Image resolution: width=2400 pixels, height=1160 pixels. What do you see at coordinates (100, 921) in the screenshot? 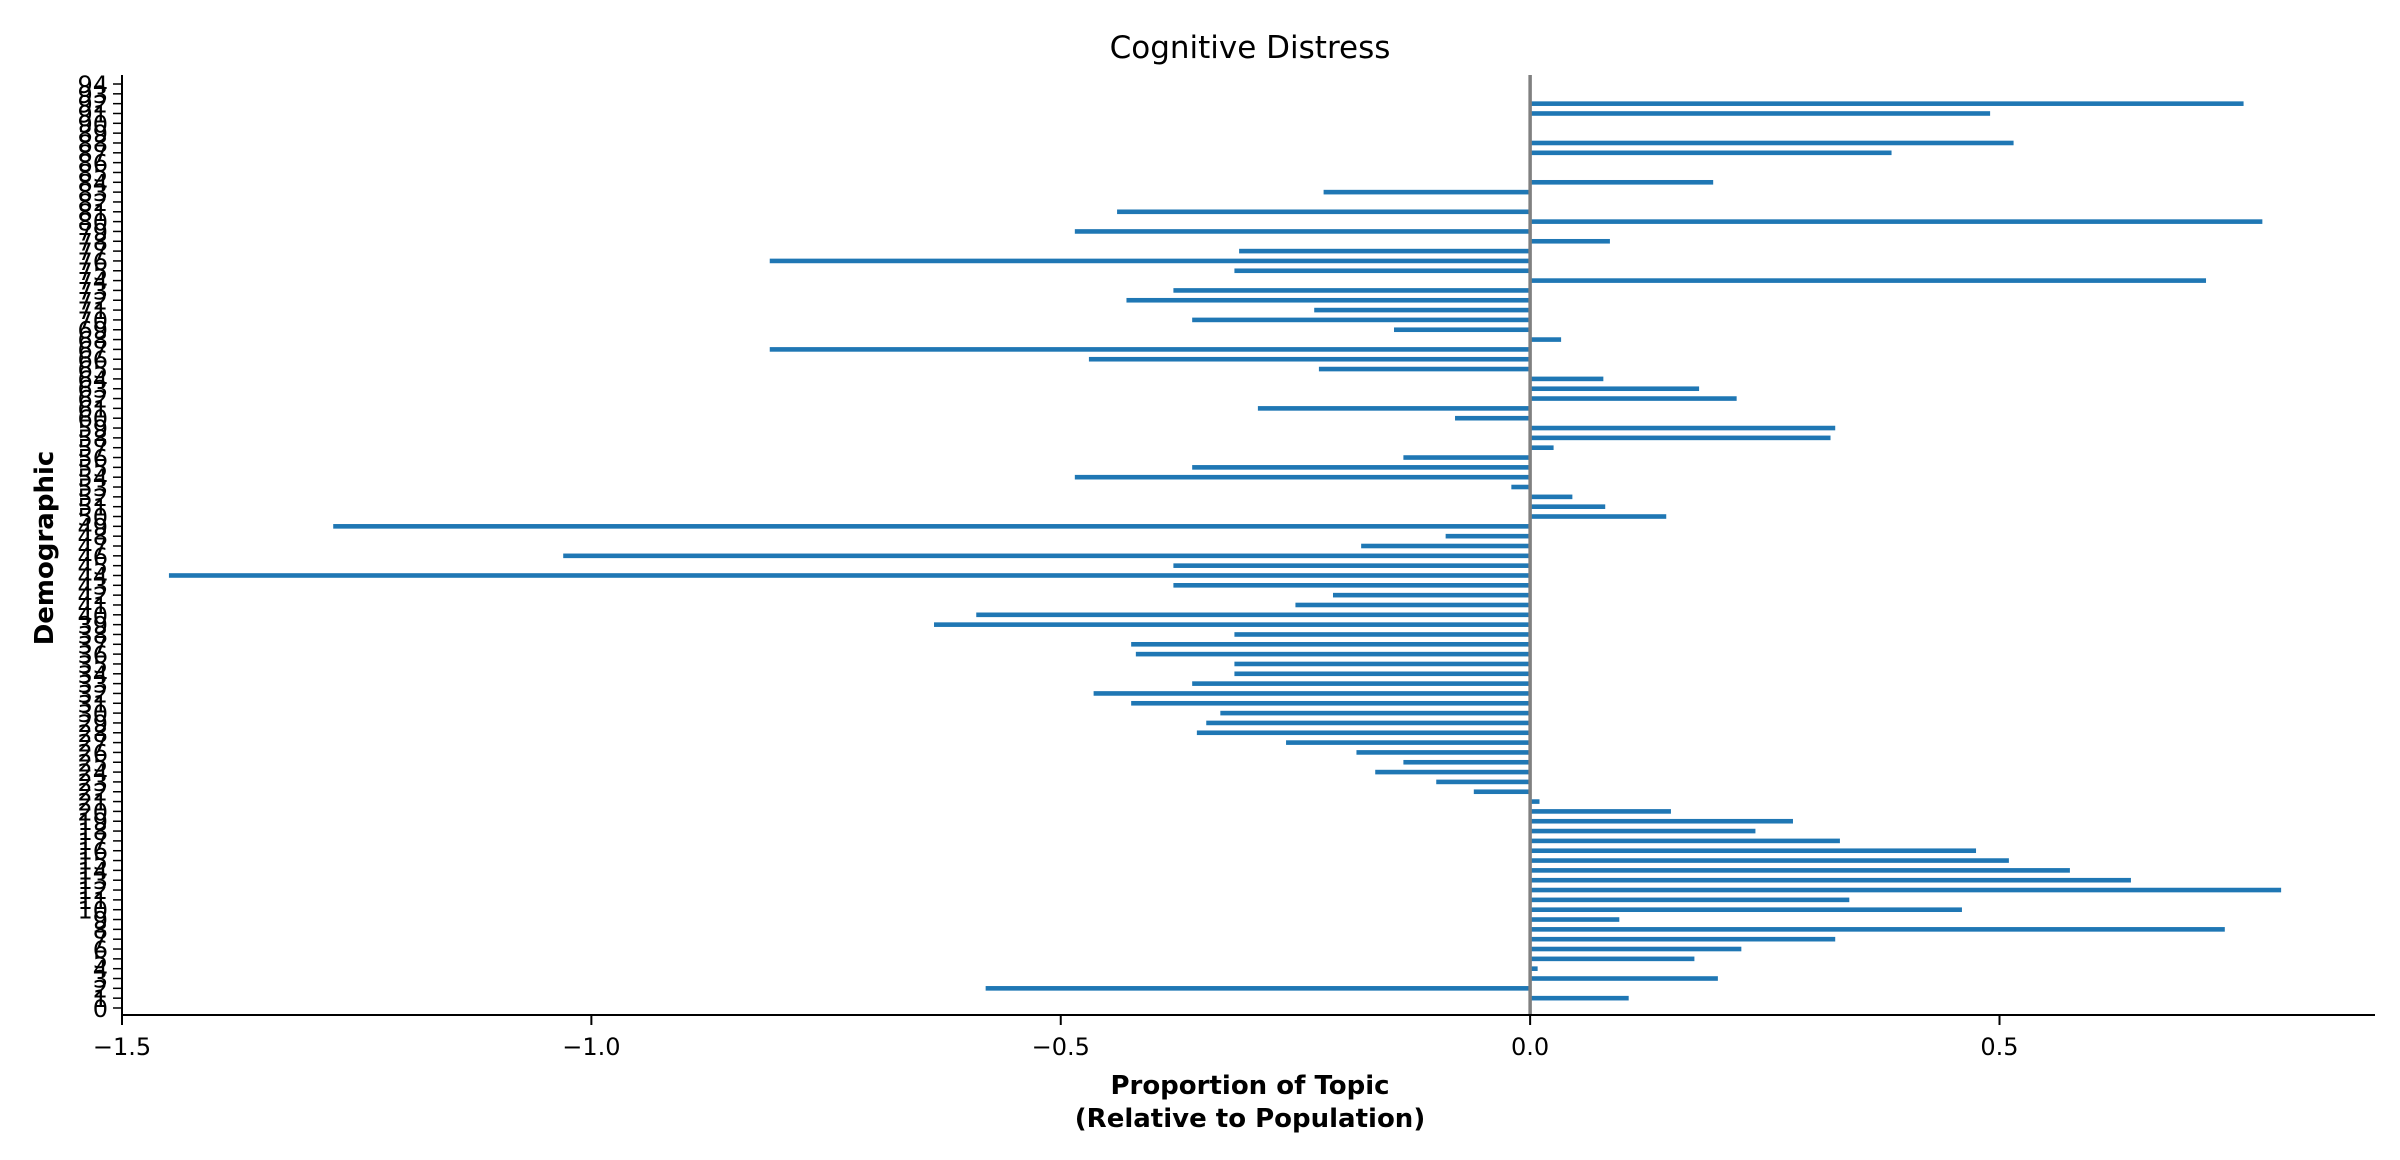
I see `y-tick-label: 9` at bounding box center [100, 921].